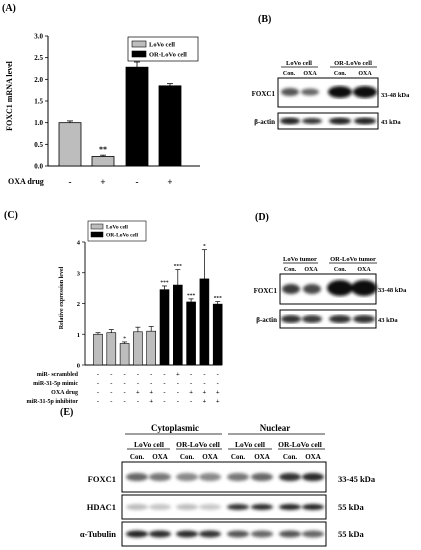  What do you see at coordinates (62, 297) in the screenshot?
I see `chart-c-ylabel: Relative expression level` at bounding box center [62, 297].